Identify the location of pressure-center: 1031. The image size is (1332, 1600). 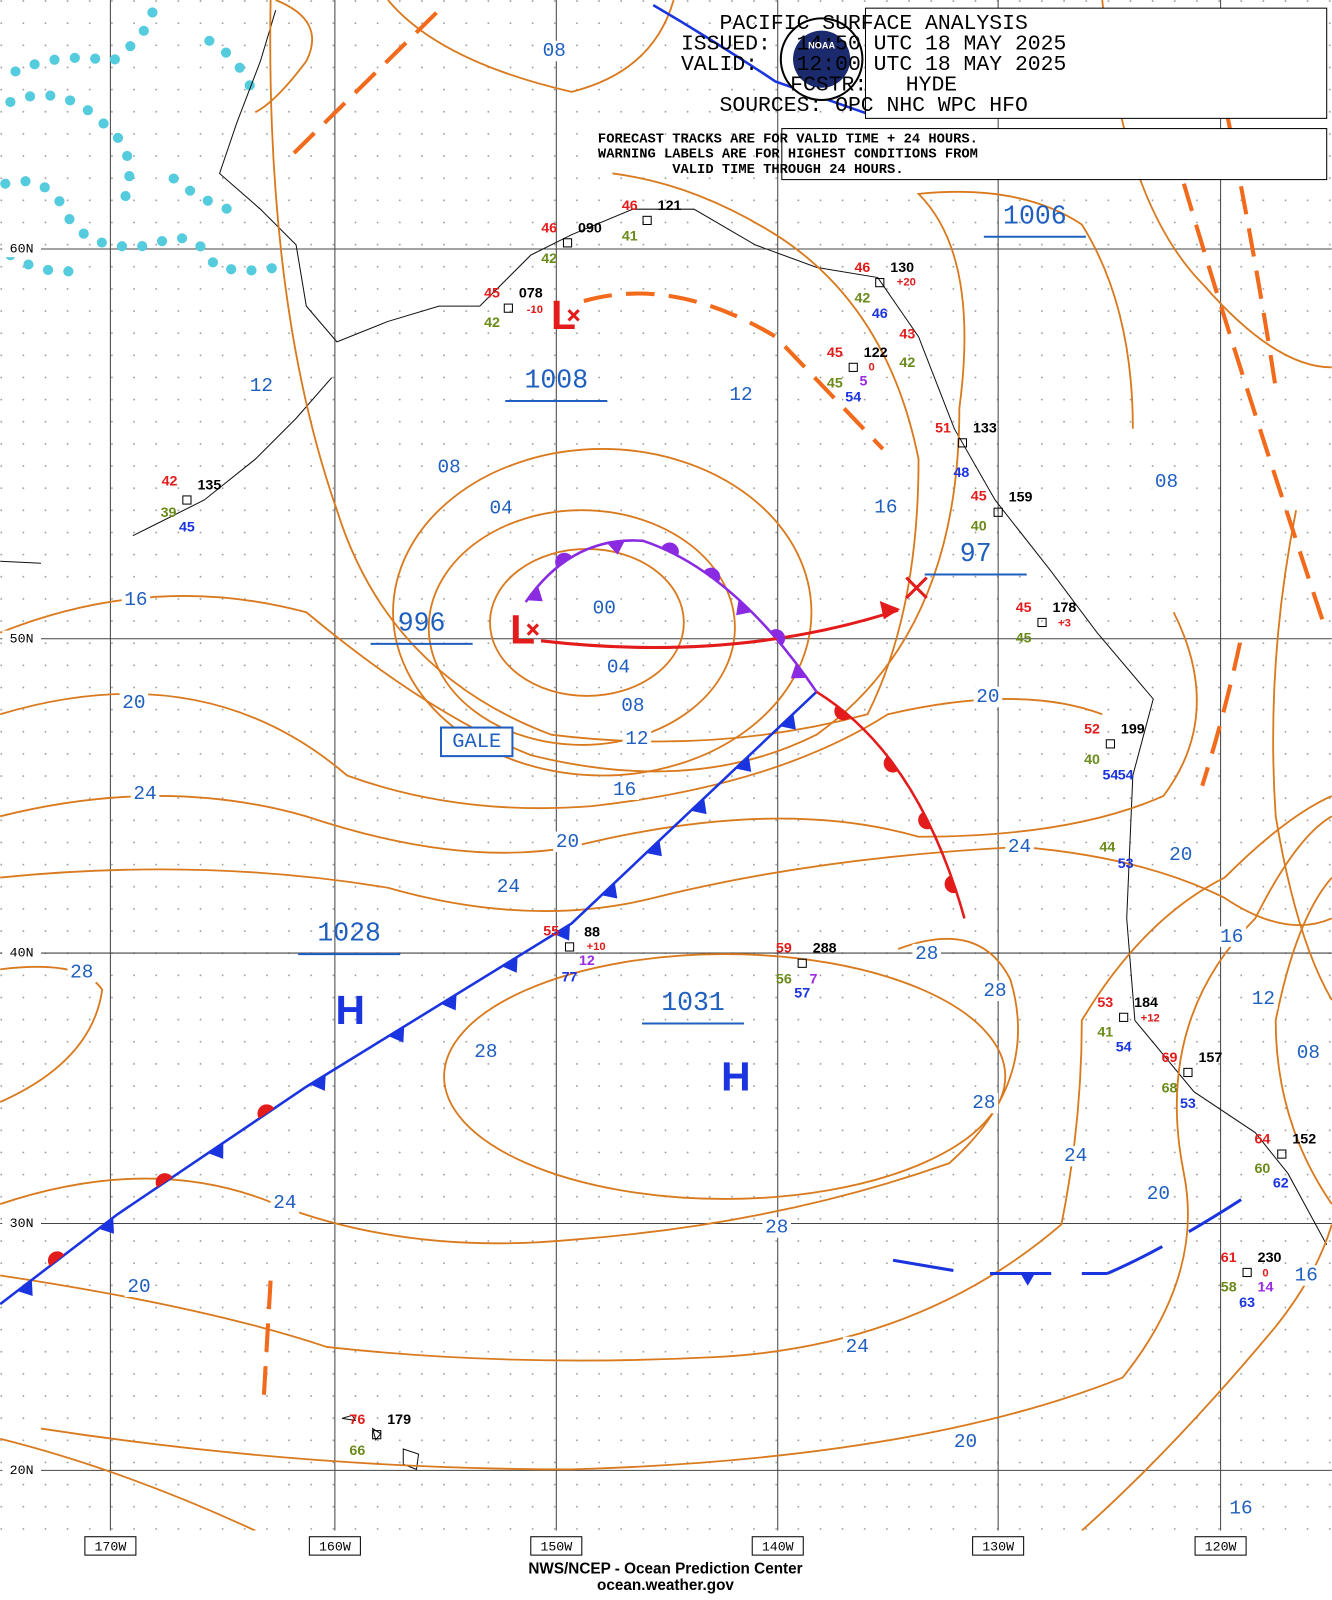
(693, 1003).